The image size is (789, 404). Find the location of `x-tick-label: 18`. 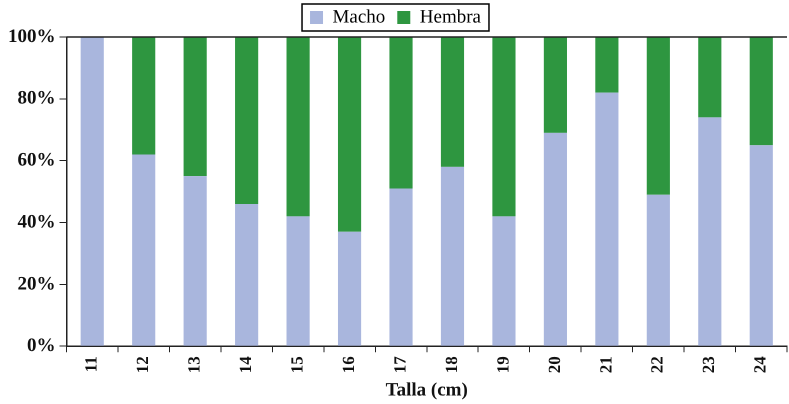

x-tick-label: 18 is located at coordinates (451, 365).